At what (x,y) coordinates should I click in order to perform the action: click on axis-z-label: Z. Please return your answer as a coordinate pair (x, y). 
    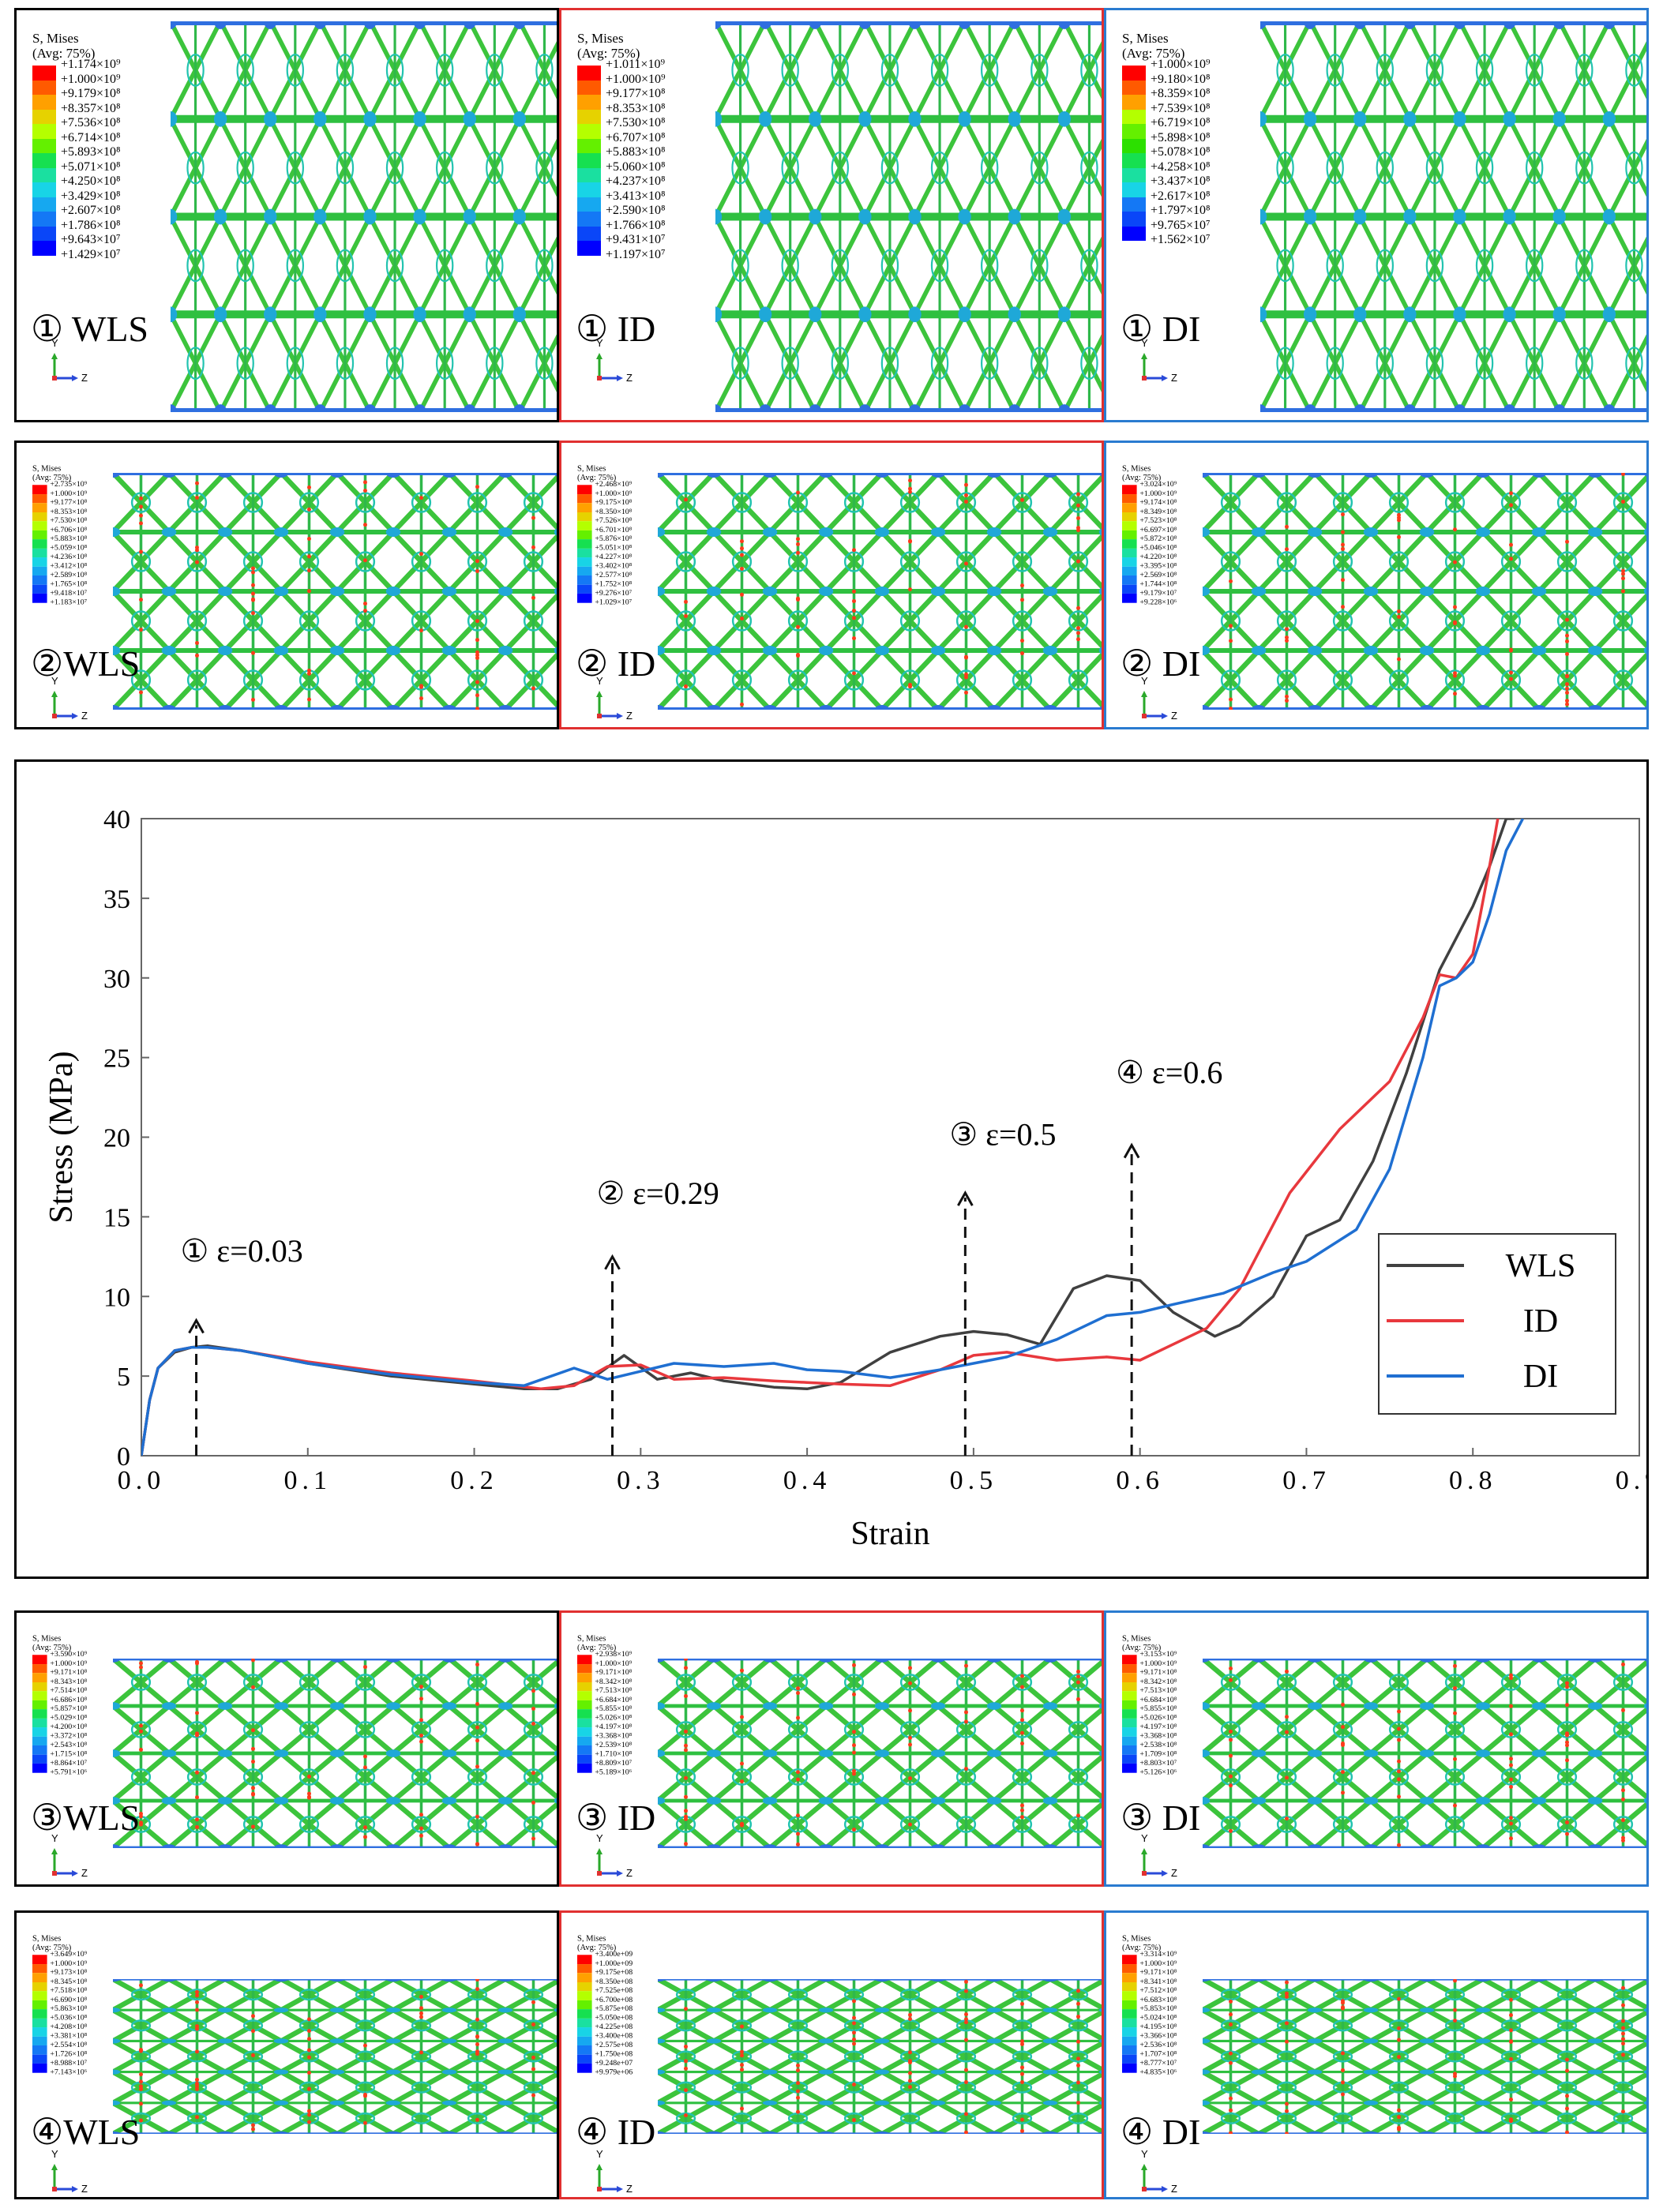
    Looking at the image, I should click on (629, 2189).